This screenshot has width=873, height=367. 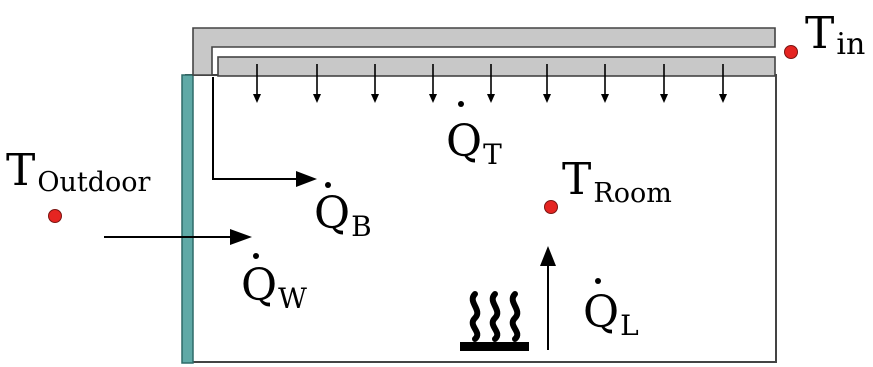 What do you see at coordinates (274, 287) in the screenshot?
I see `svg-text: QW` at bounding box center [274, 287].